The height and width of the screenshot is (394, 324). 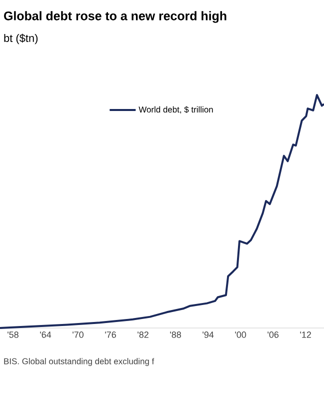 What do you see at coordinates (46, 335) in the screenshot?
I see `x-tick-label: '64` at bounding box center [46, 335].